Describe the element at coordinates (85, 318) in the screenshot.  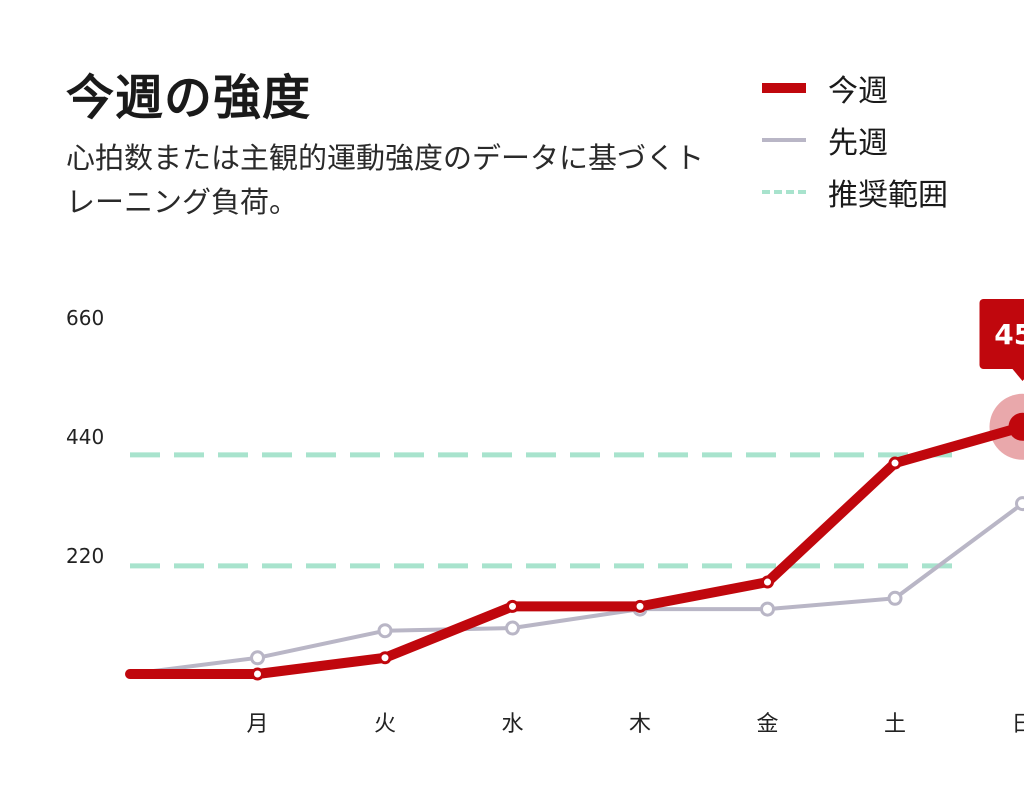
I see `y-tick-label: 660` at that location.